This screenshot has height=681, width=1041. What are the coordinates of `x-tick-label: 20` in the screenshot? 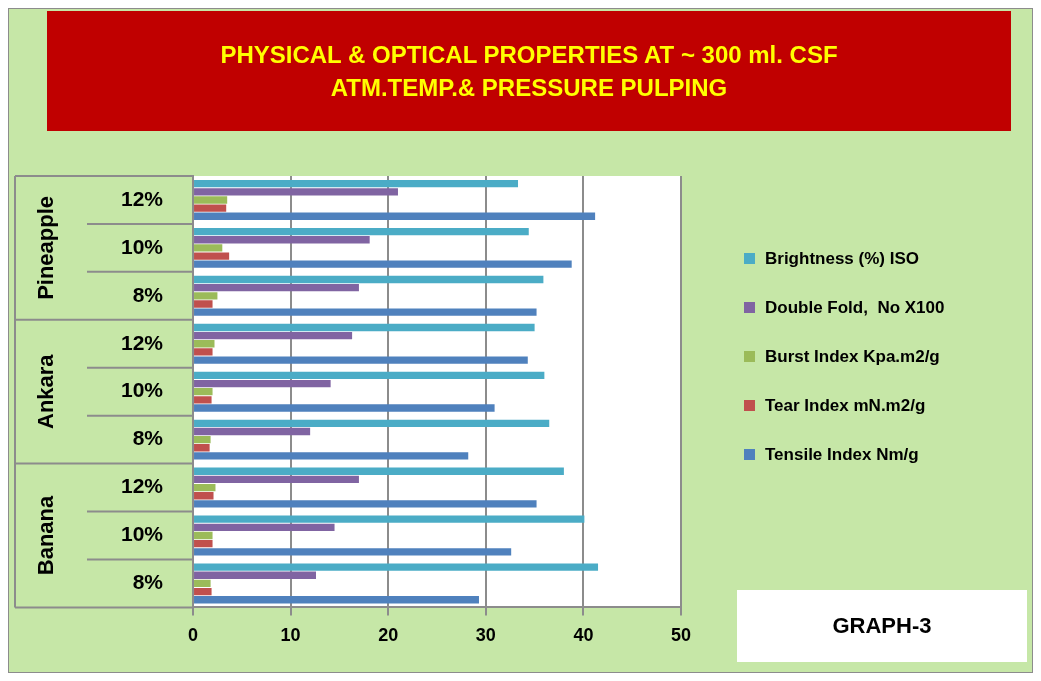 It's located at (388, 635).